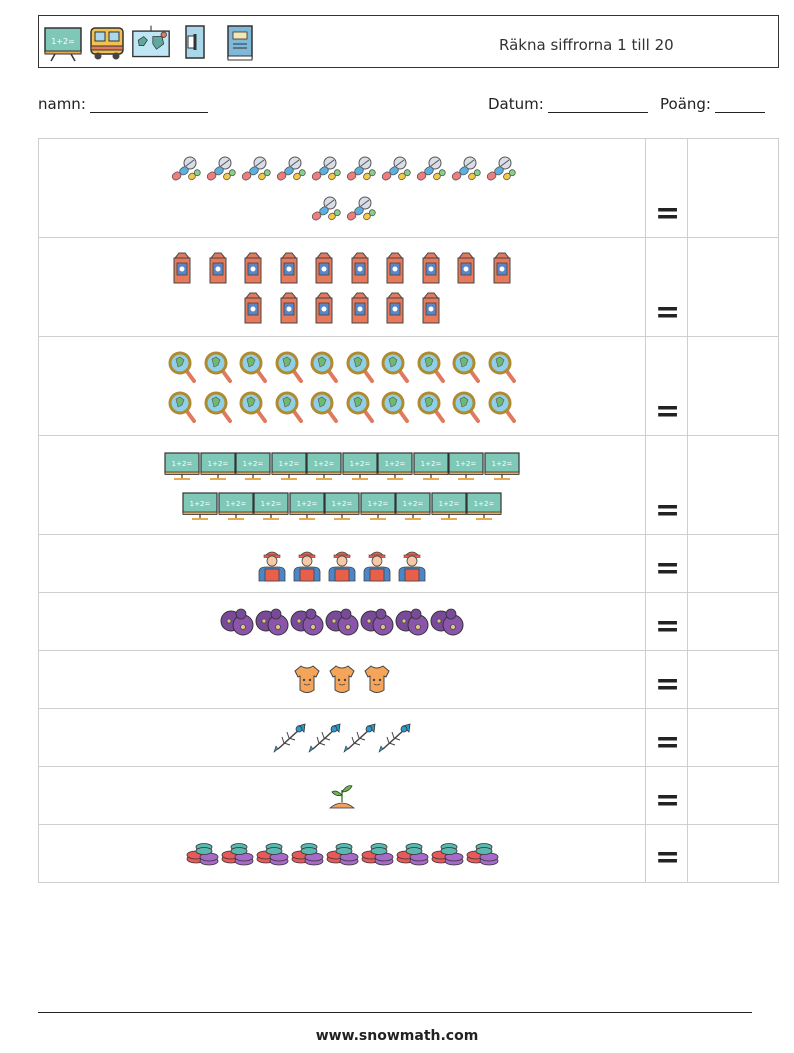 The height and width of the screenshot is (1053, 794). What do you see at coordinates (408, 485) in the screenshot?
I see `count-row: 1+2= 1+2= 1+2= 1+2= 1+2= 1+2=` at bounding box center [408, 485].